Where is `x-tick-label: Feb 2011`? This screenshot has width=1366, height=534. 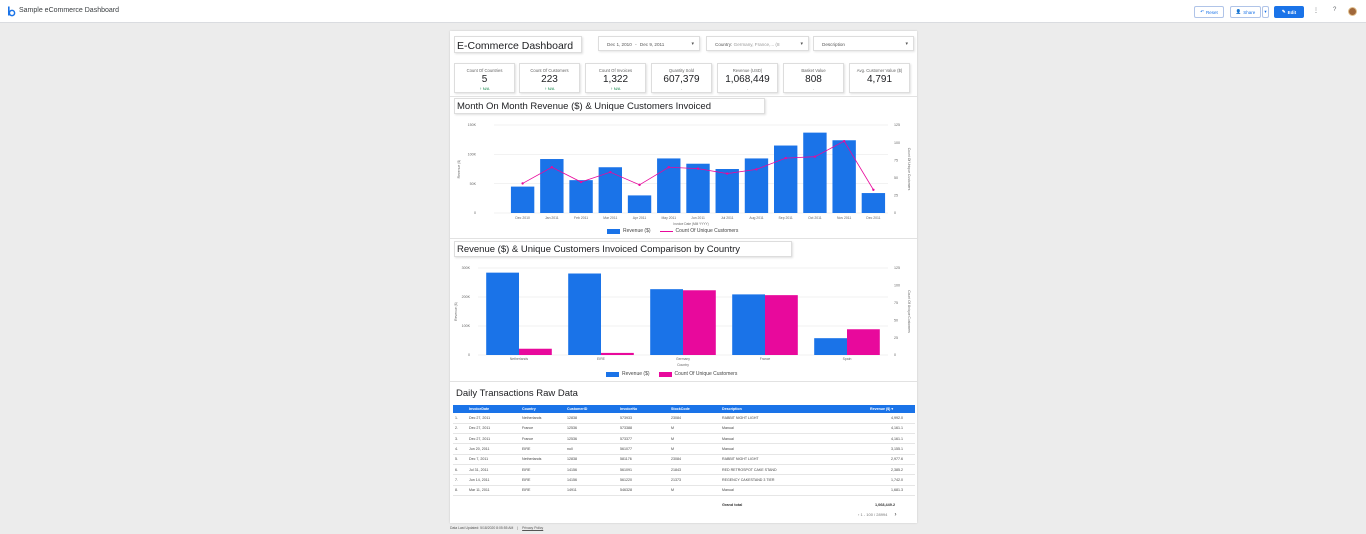 x-tick-label: Feb 2011 is located at coordinates (581, 218).